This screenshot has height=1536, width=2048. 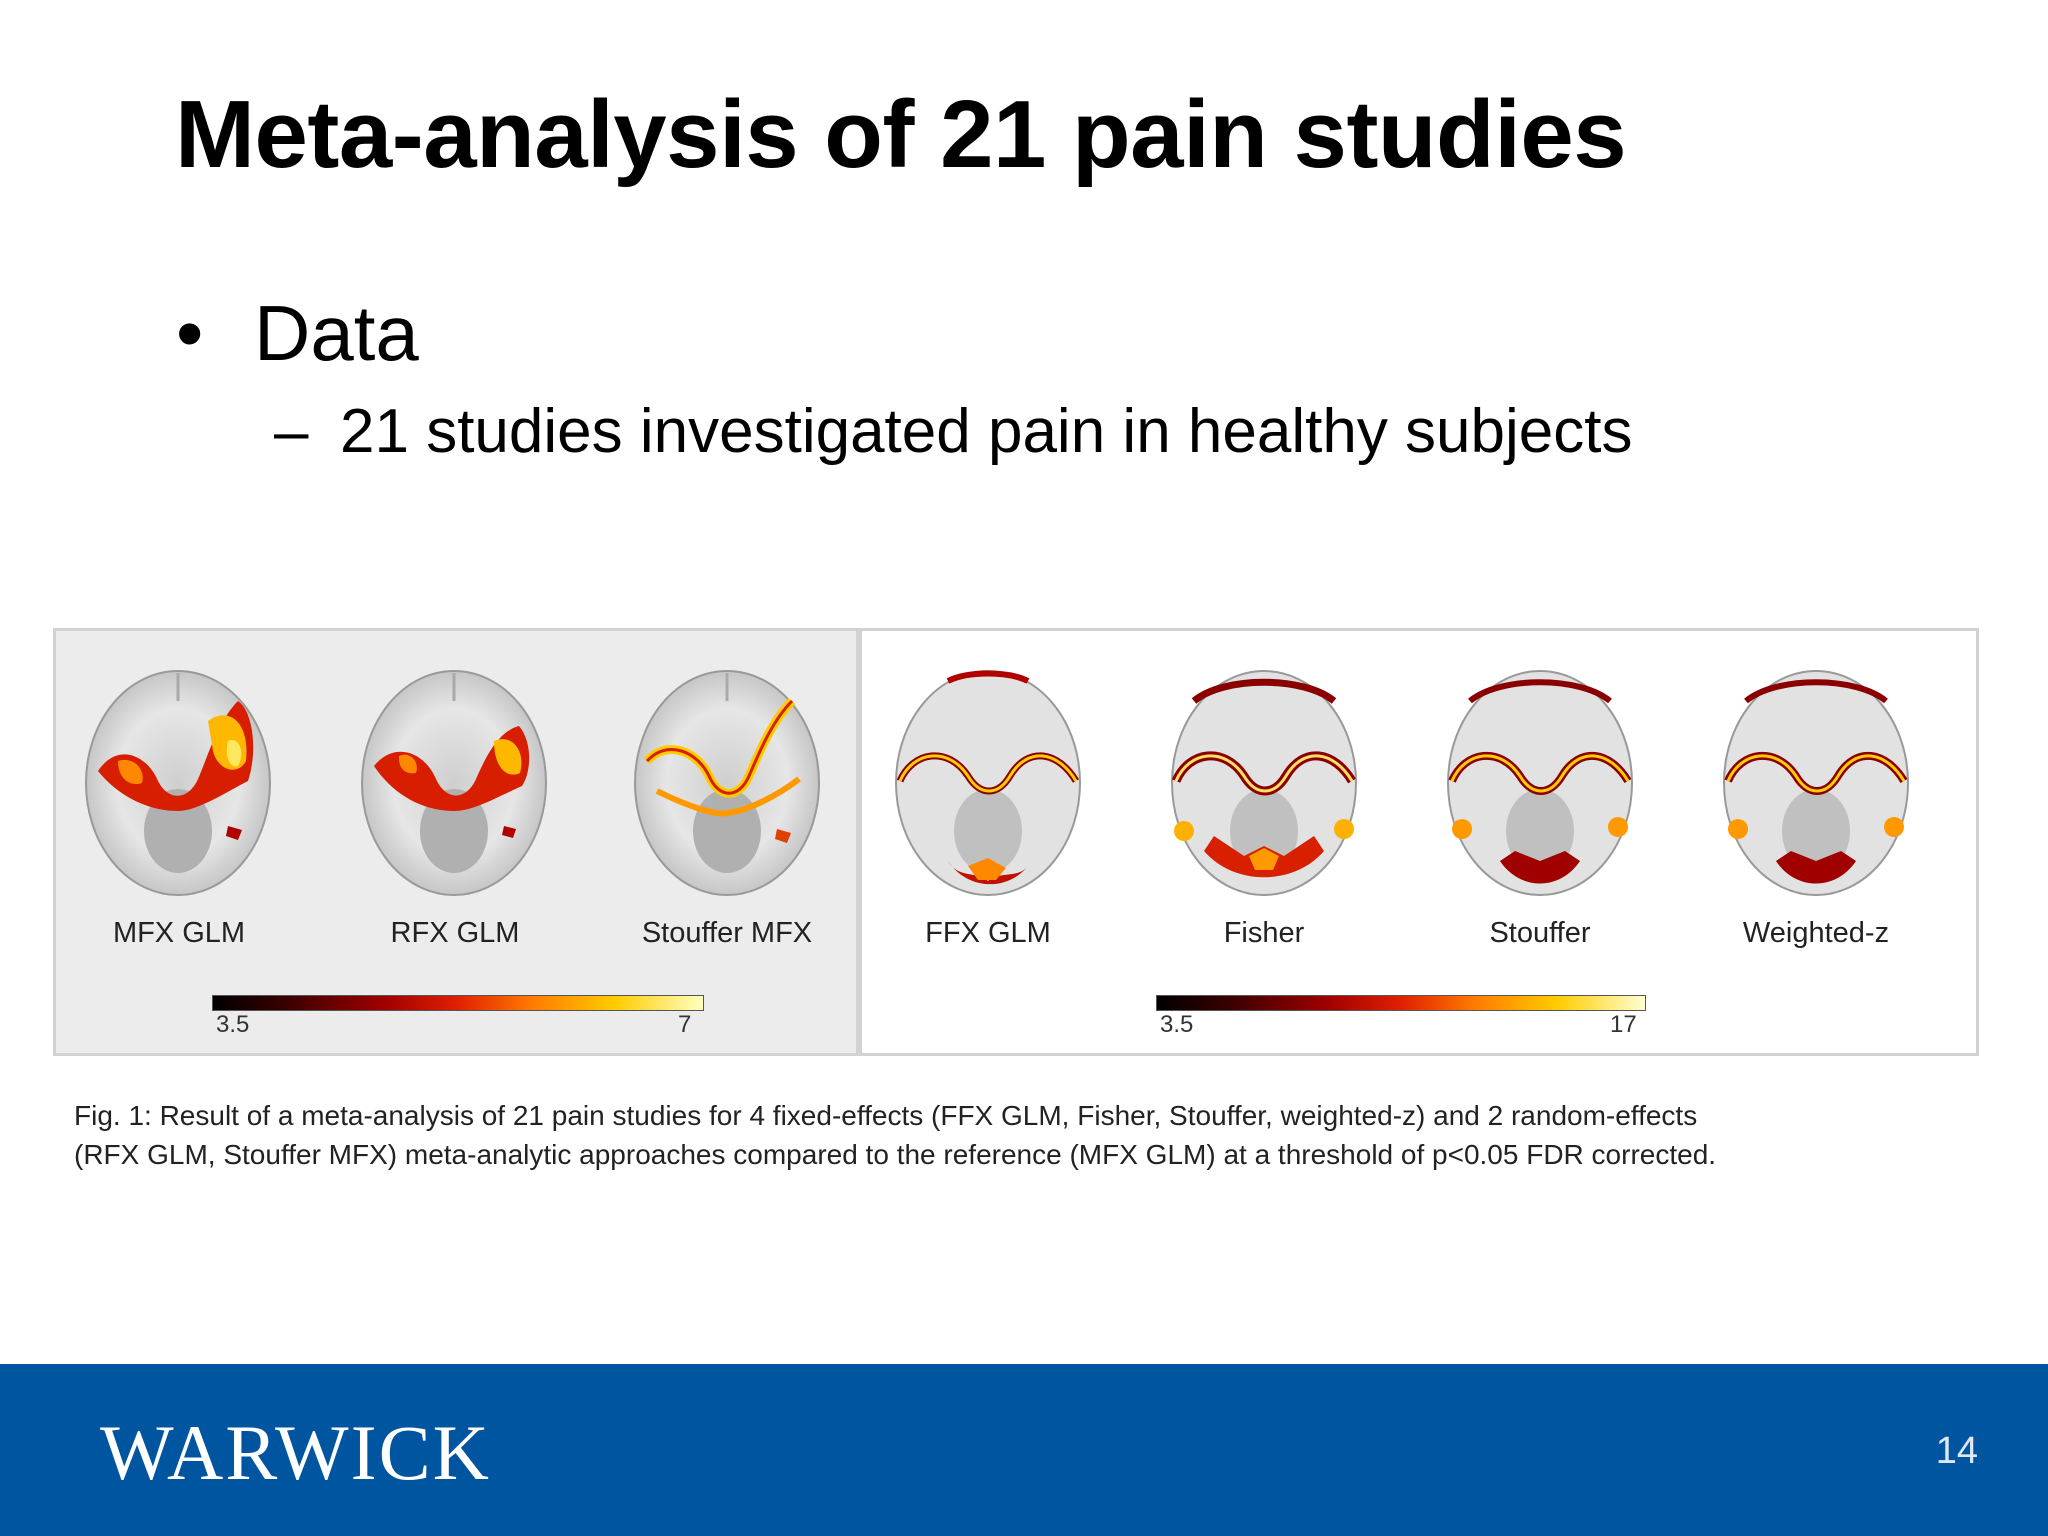 I want to click on bullet-data: • Data, so click(x=297, y=333).